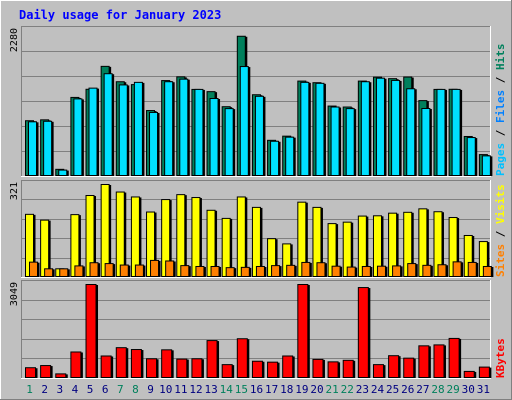 The width and height of the screenshot is (512, 400). I want to click on day-label: 12, so click(195, 389).